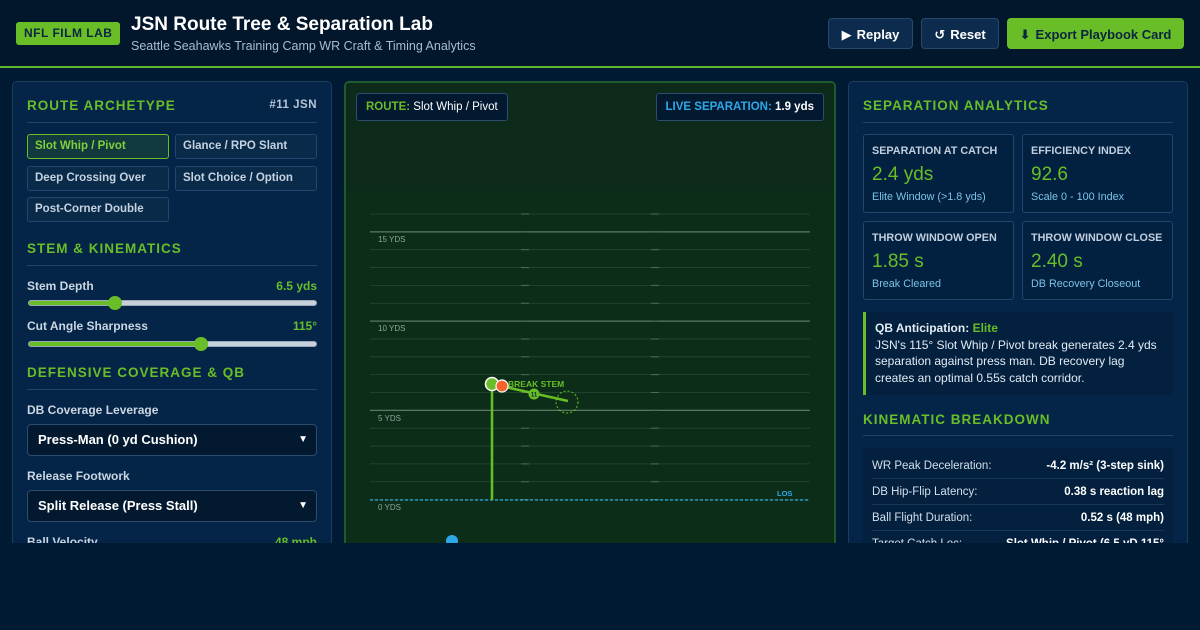 The width and height of the screenshot is (1200, 630). I want to click on los-label: LOS, so click(784, 493).